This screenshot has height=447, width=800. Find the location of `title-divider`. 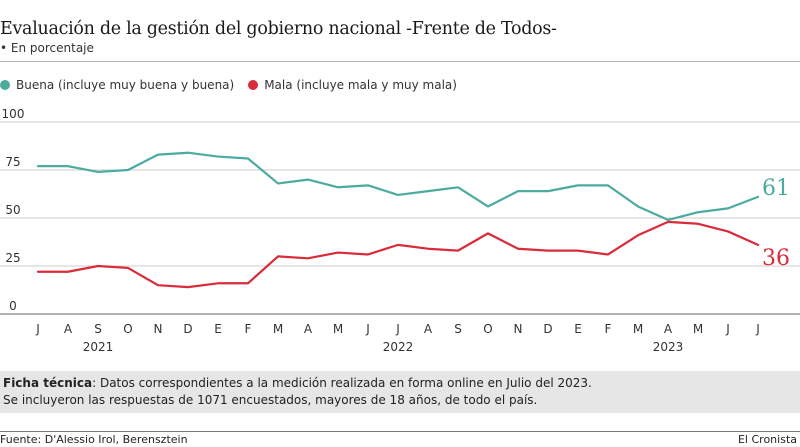

title-divider is located at coordinates (400, 61).